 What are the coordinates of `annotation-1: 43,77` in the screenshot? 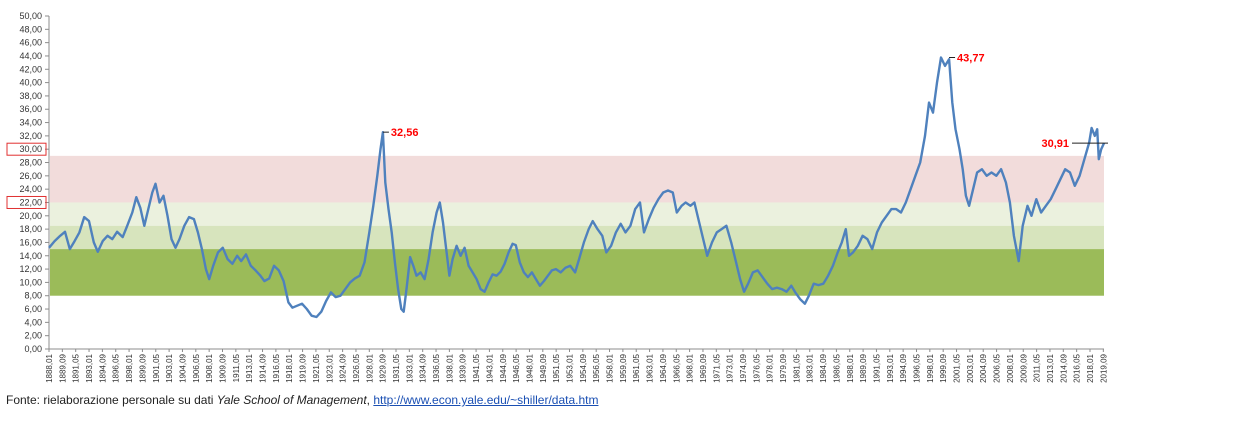 It's located at (967, 58).